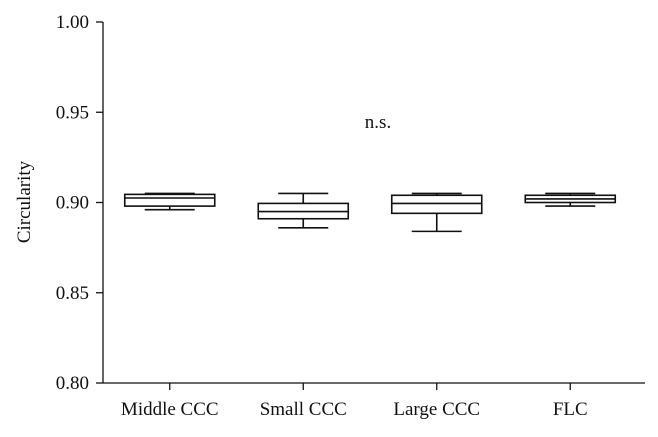 Image resolution: width=658 pixels, height=437 pixels. What do you see at coordinates (72, 383) in the screenshot?
I see `y-tick-label: 0.80` at bounding box center [72, 383].